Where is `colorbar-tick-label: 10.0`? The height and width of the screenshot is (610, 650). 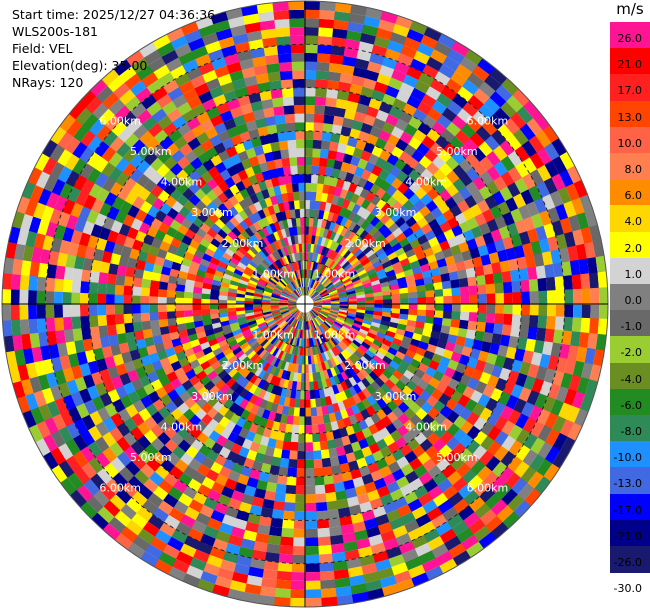
colorbar-tick-label: 10.0 is located at coordinates (630, 143).